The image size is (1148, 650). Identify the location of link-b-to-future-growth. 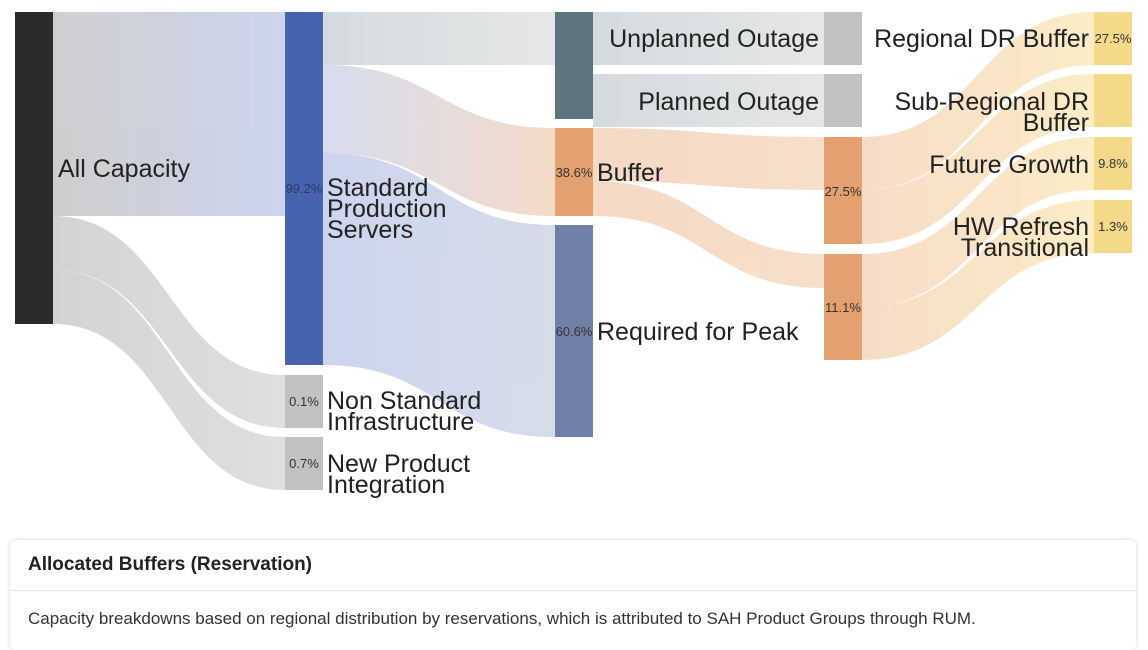
(978, 222).